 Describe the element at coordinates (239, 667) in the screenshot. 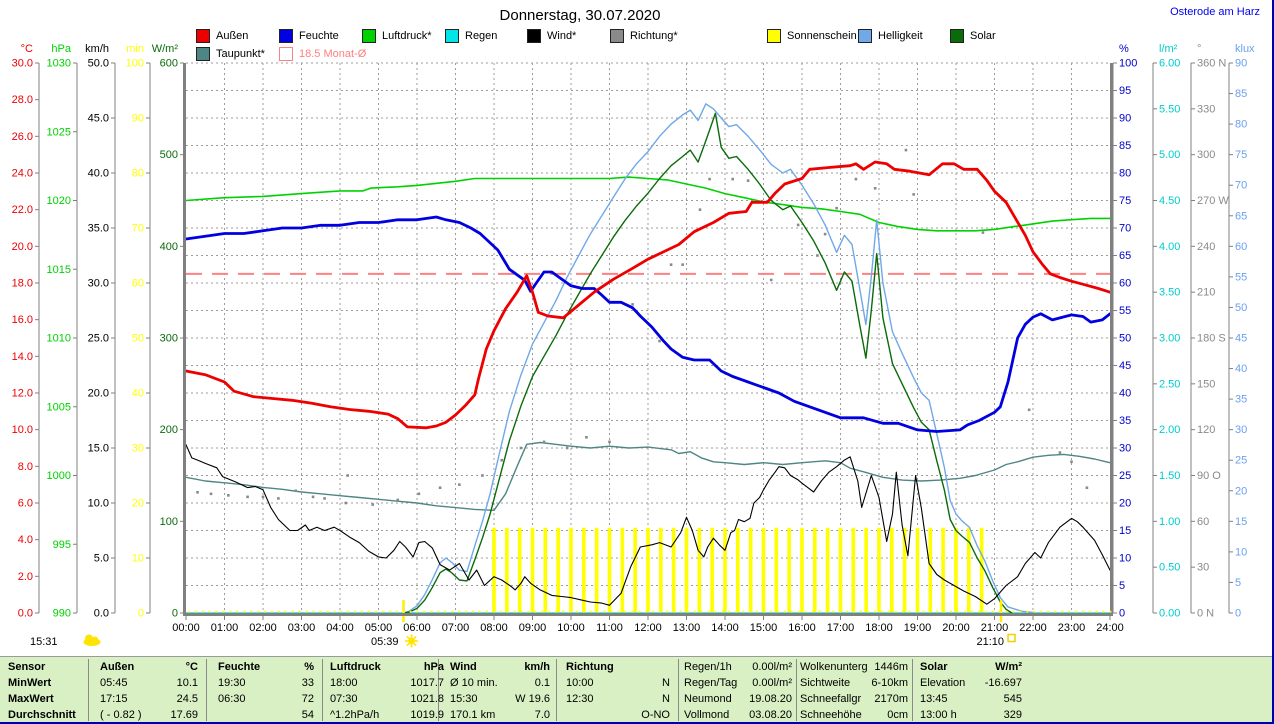

I see `table-header-feuchte: Feuchte` at that location.